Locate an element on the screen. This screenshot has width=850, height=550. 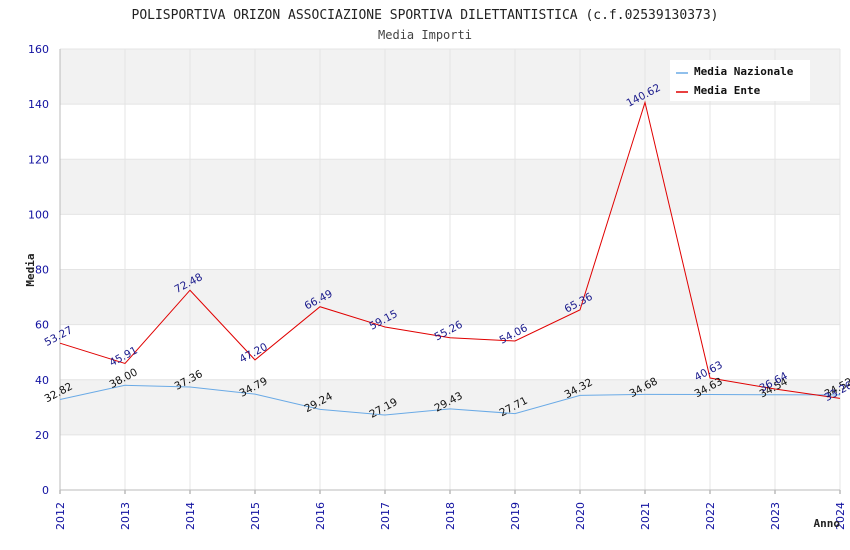
y-tick-label-40: 40 is located at coordinates (42, 380).